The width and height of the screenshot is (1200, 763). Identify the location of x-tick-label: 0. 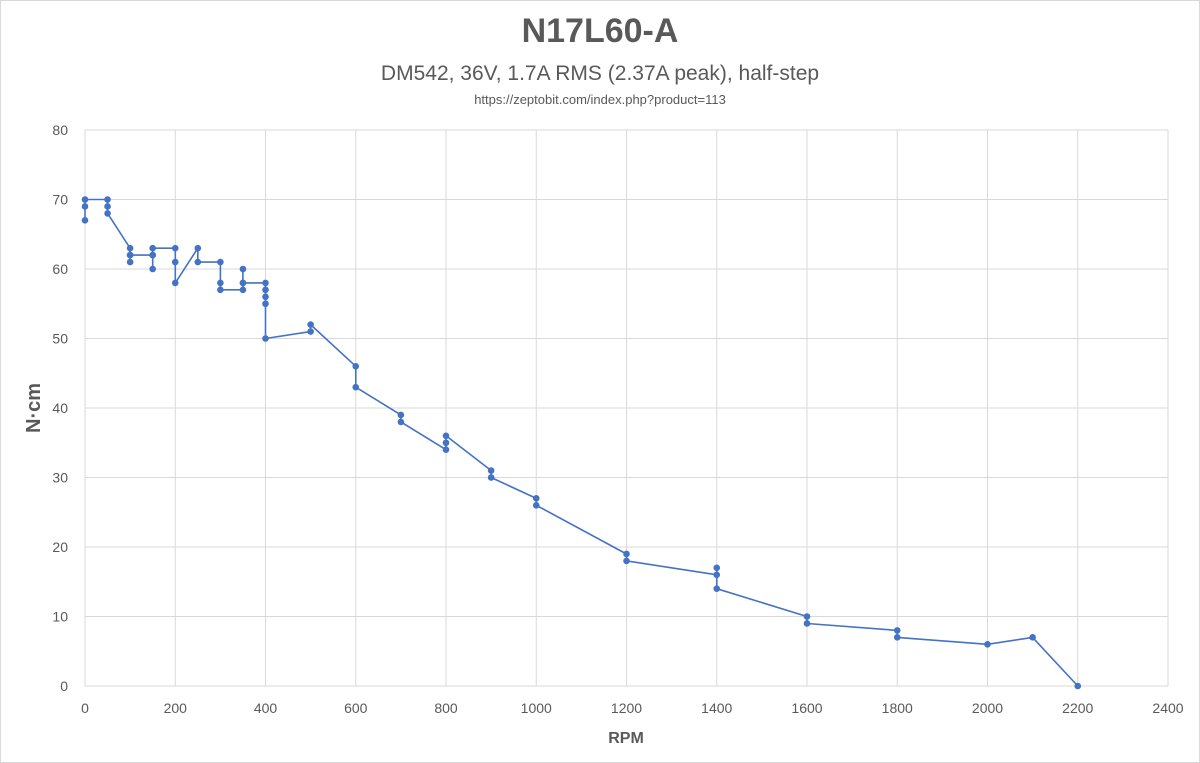
(85, 708).